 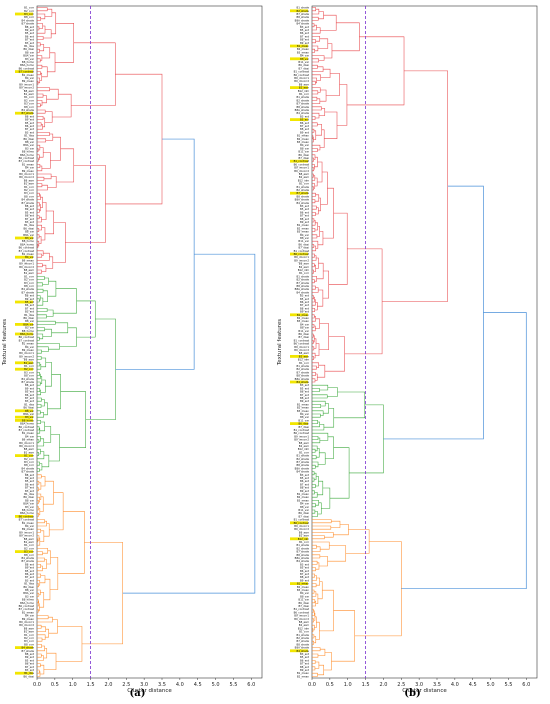 I want to click on leaf-label: B8_shade, so click(x=302, y=196).